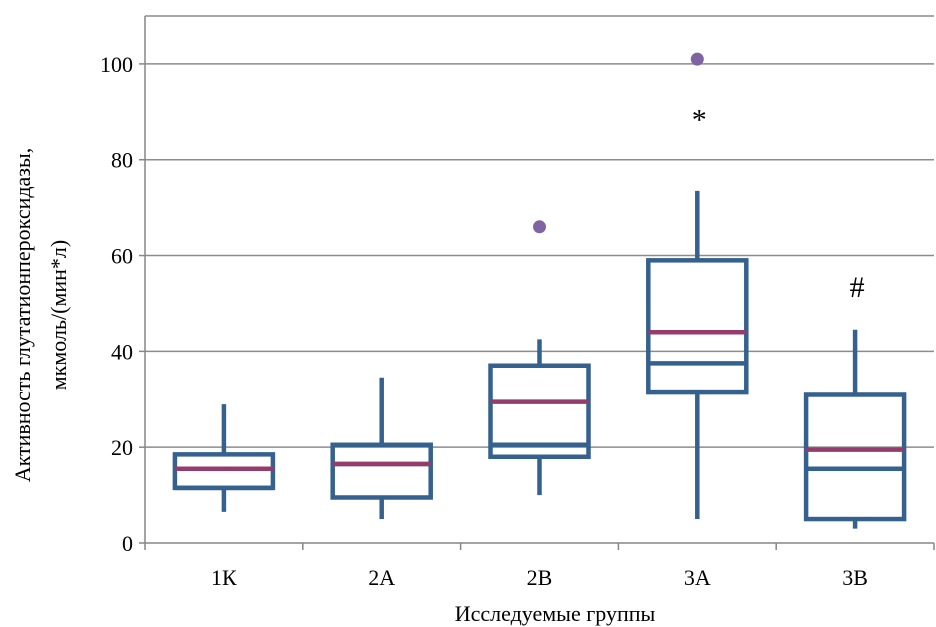 The height and width of the screenshot is (627, 936). I want to click on y-tick-label: 40, so click(122, 351).